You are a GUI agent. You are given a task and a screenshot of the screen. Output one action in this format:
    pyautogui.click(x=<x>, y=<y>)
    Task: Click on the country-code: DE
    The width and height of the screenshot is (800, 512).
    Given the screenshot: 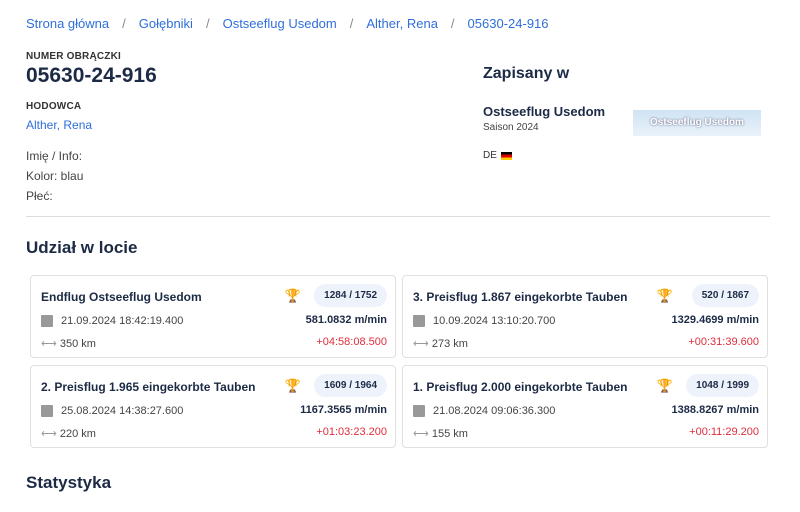 What is the action you would take?
    pyautogui.click(x=490, y=155)
    